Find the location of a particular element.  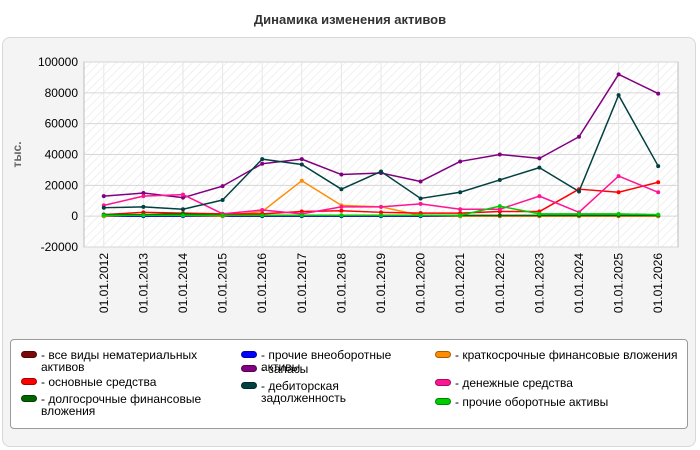

legend-item: - основные средства is located at coordinates (123, 382).